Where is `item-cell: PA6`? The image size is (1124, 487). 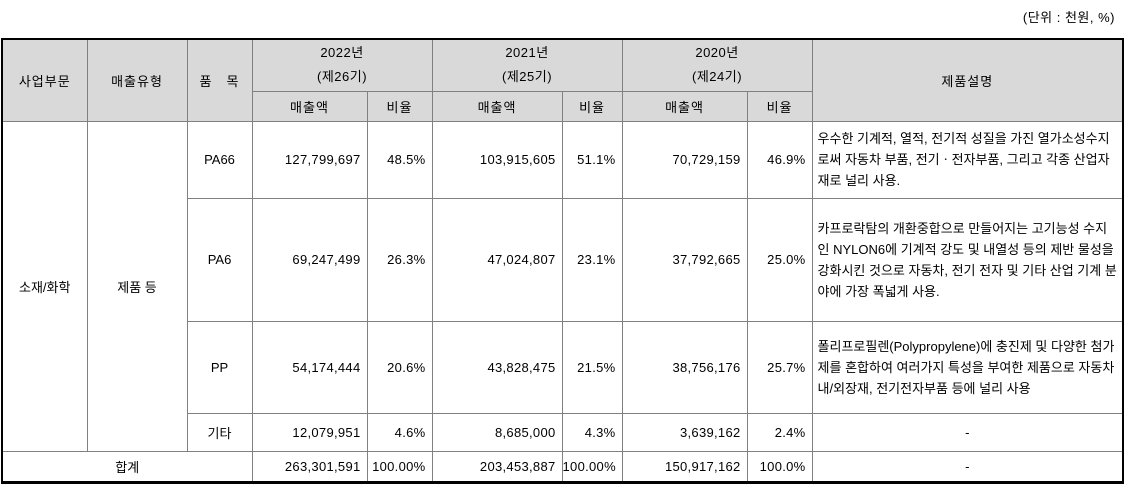 item-cell: PA6 is located at coordinates (219, 259).